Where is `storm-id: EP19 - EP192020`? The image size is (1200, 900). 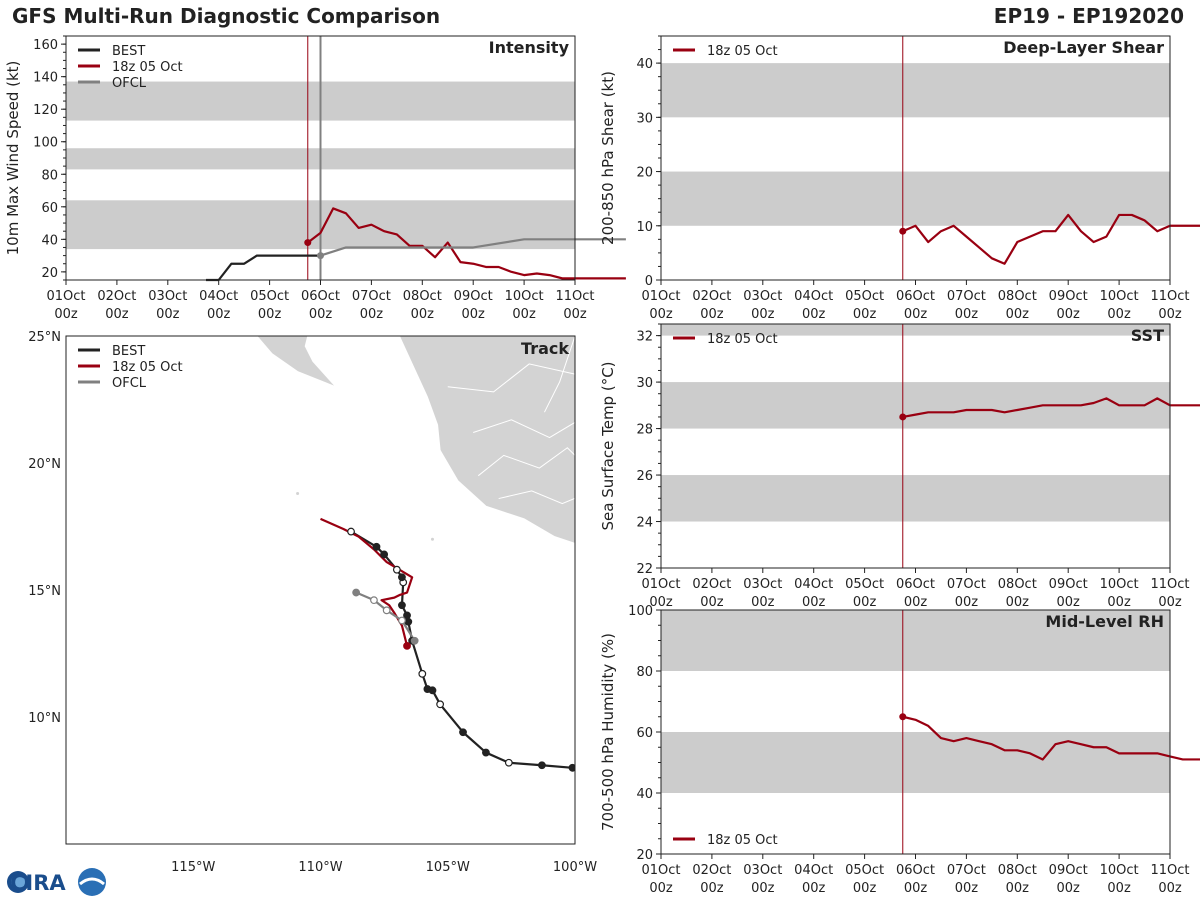 storm-id: EP19 - EP192020 is located at coordinates (1088, 16).